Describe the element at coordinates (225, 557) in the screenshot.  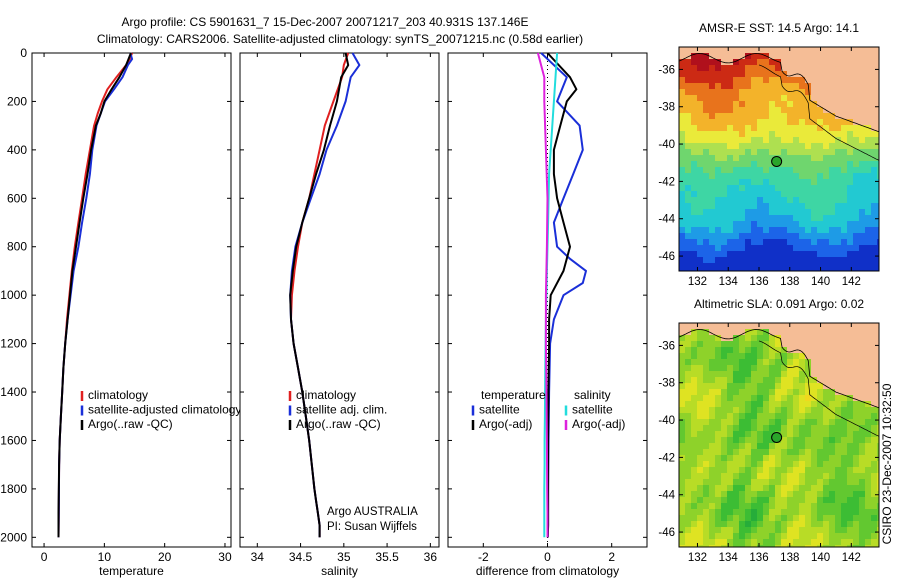
I see `x-tick-label: 30` at that location.